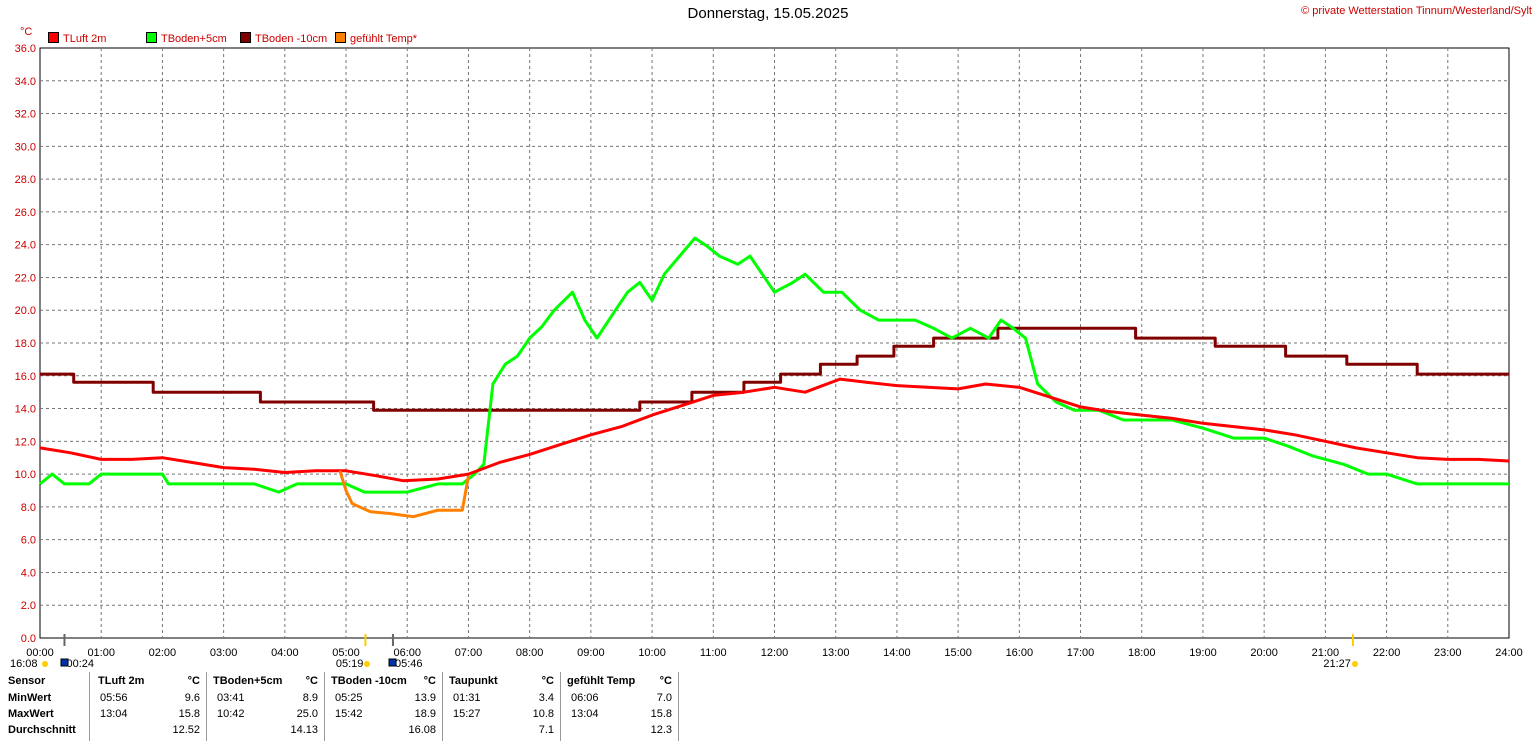  What do you see at coordinates (25, 344) in the screenshot?
I see `y-tick-label: 18.0` at bounding box center [25, 344].